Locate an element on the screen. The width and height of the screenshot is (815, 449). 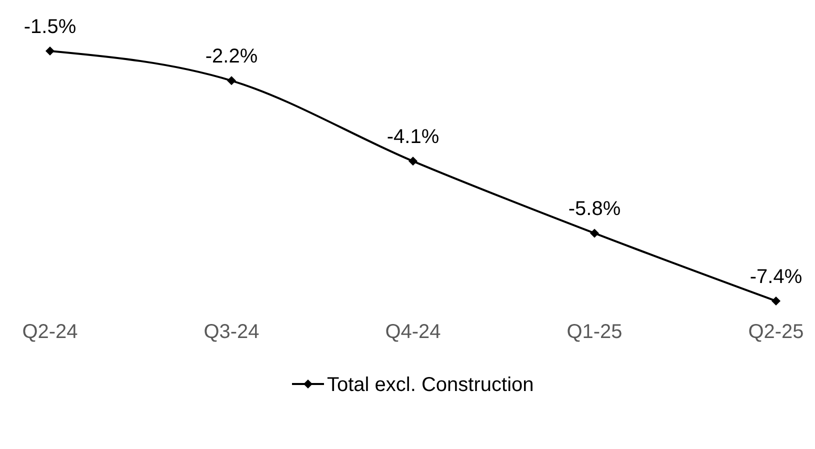
x-tick-label: Q1-25 is located at coordinates (594, 332).